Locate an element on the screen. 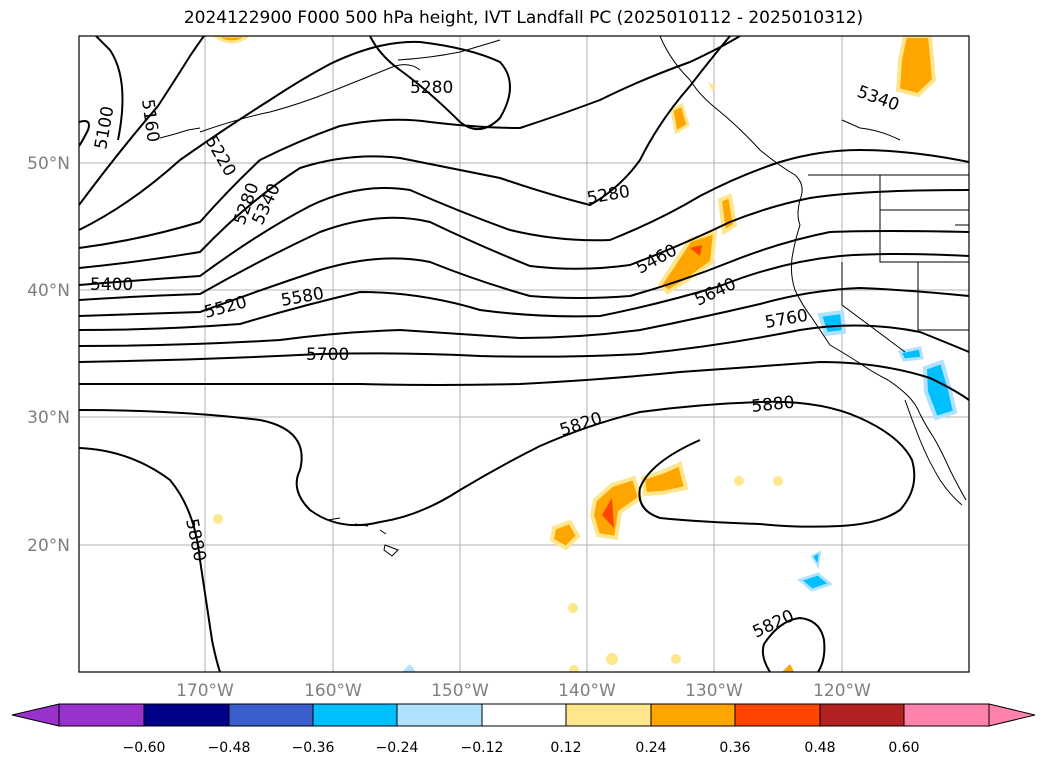  longitude-labels: 170°W 160°W 150°W 140°W 130°W 120°W is located at coordinates (523, 691).